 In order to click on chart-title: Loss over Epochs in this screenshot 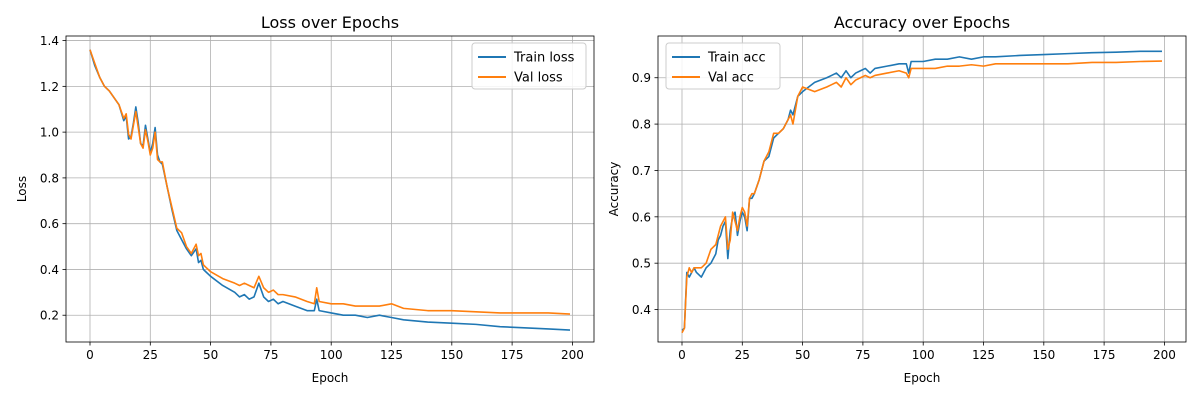, I will do `click(330, 22)`.